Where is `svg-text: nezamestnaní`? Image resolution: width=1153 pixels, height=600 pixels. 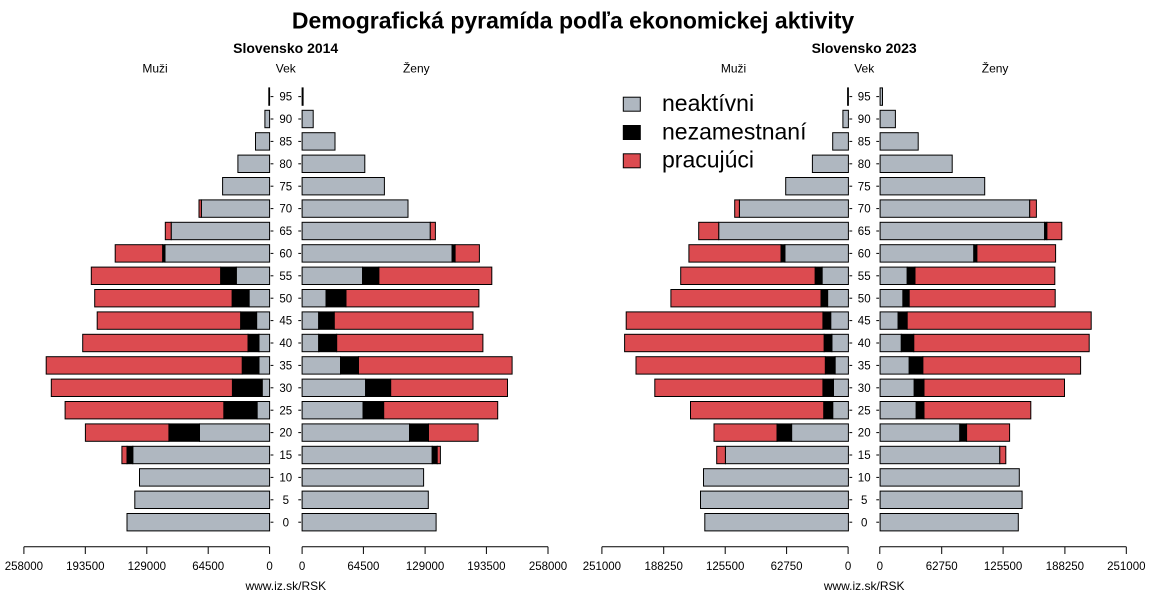
svg-text: nezamestnaní is located at coordinates (734, 131).